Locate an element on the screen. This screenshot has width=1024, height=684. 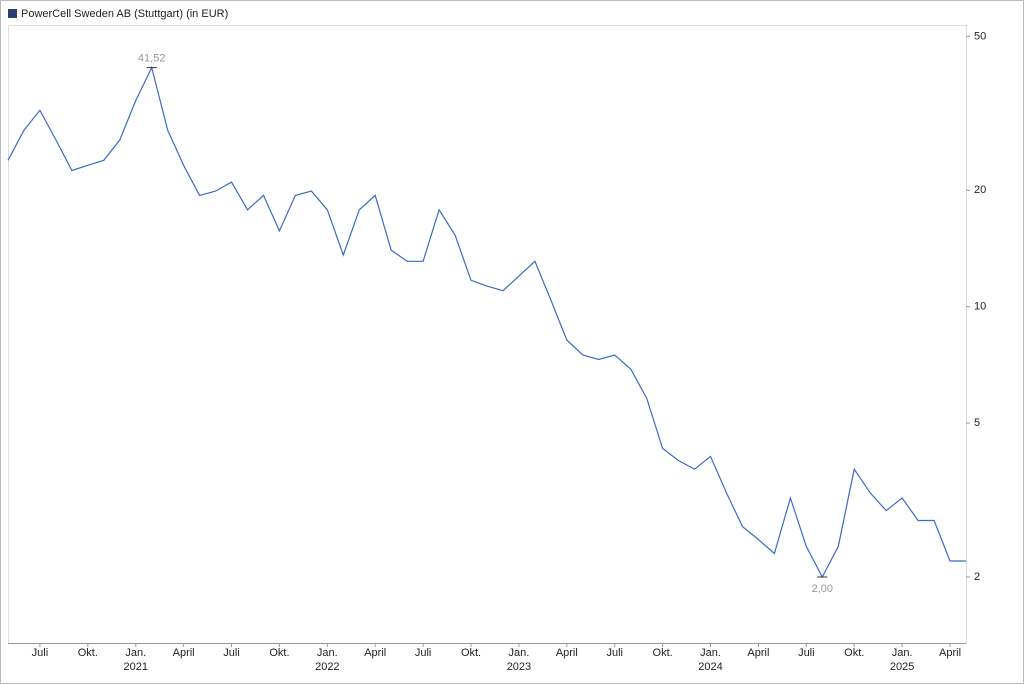
year-label: 2025 is located at coordinates (902, 667).